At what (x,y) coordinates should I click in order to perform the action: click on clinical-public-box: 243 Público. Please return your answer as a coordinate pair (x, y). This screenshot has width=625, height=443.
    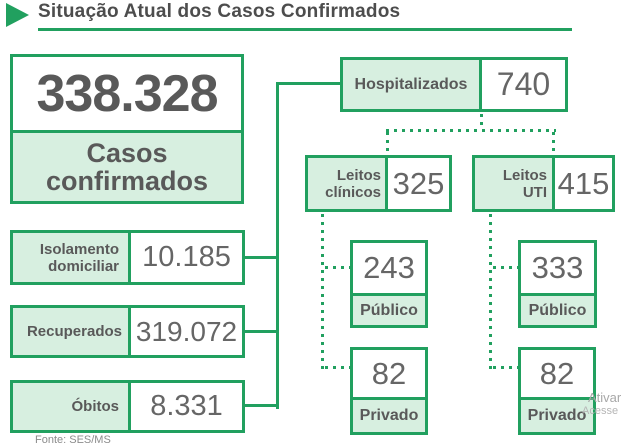
    Looking at the image, I should click on (389, 284).